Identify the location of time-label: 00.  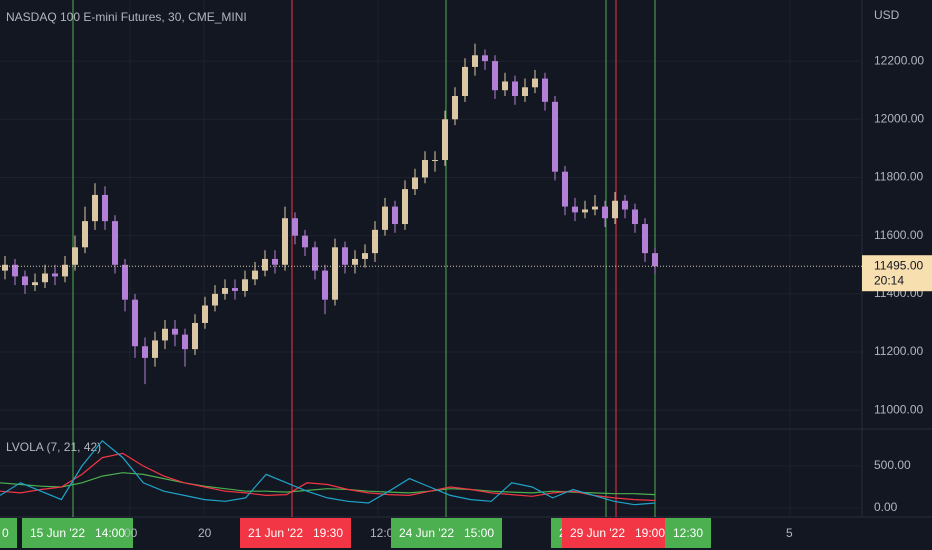
(131, 533).